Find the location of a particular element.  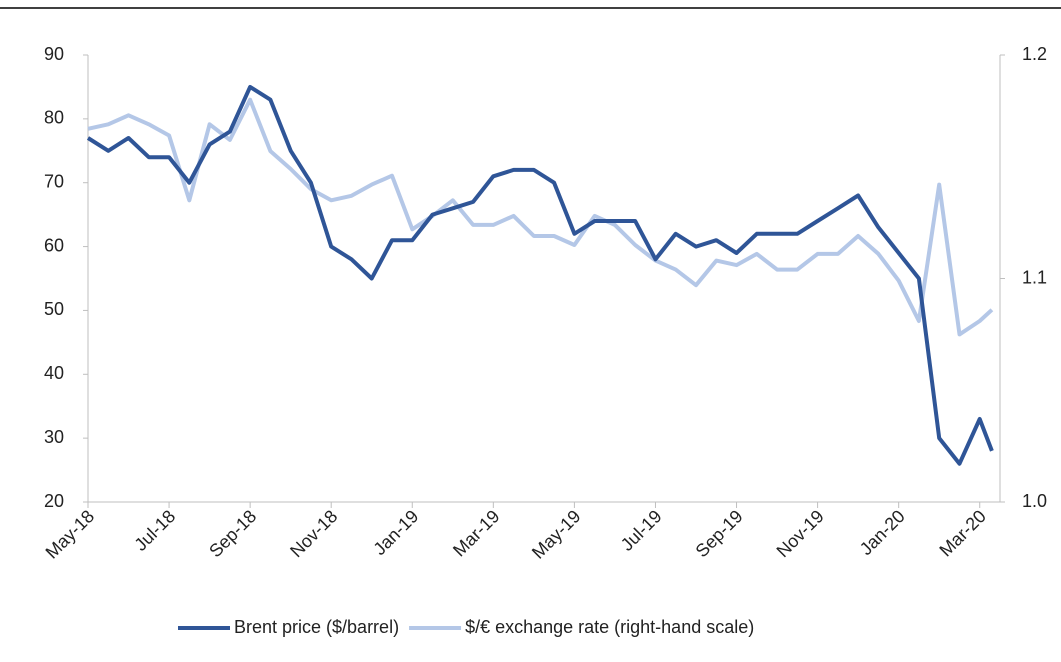

x-tick-label: Sep-19 is located at coordinates (719, 533).